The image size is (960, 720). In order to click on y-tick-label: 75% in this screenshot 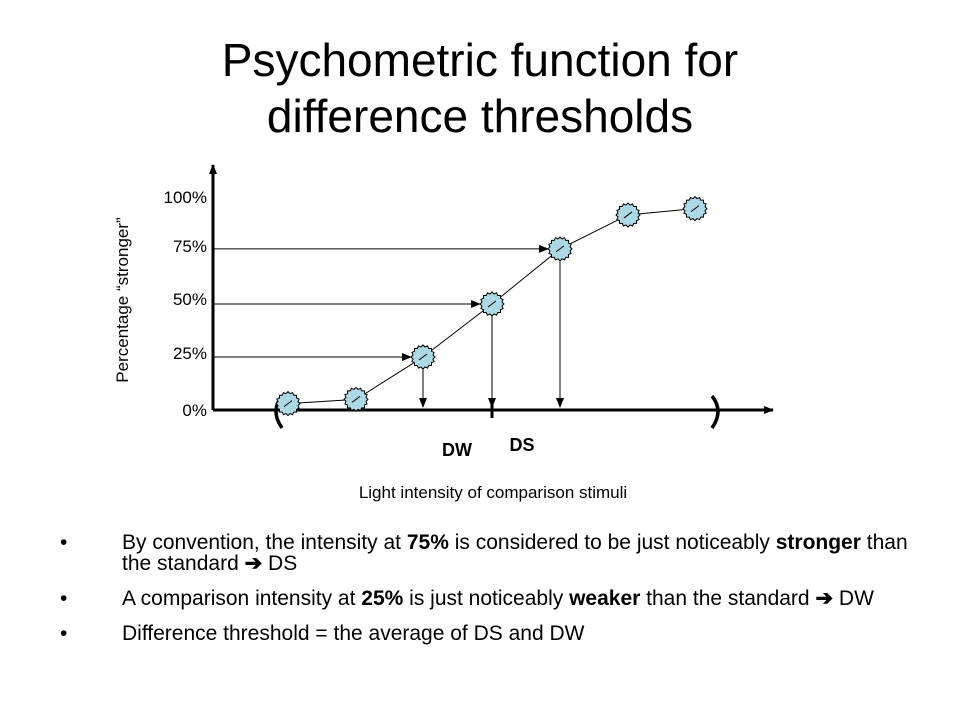, I will do `click(190, 246)`.